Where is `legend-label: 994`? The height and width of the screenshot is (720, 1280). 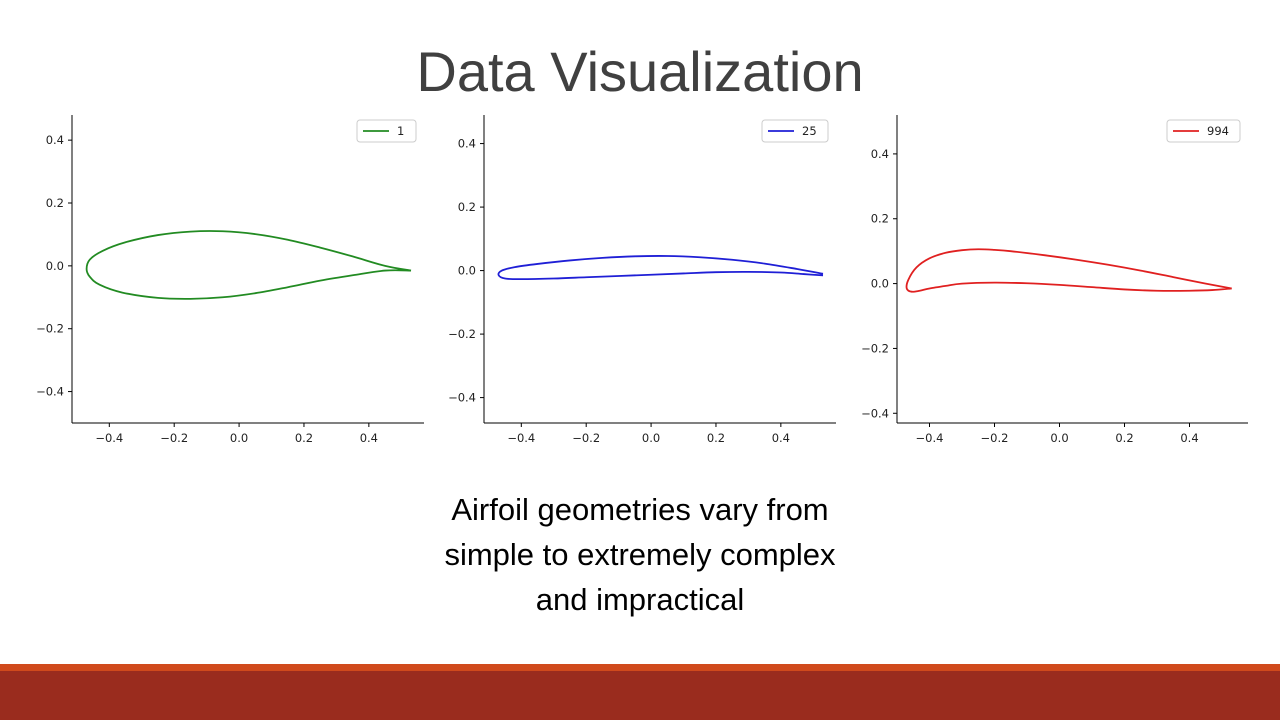 legend-label: 994 is located at coordinates (1218, 131).